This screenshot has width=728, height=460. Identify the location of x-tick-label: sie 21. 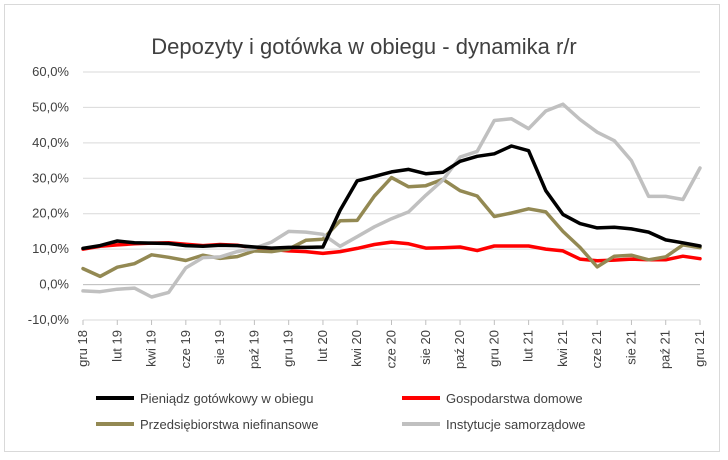
(630, 347).